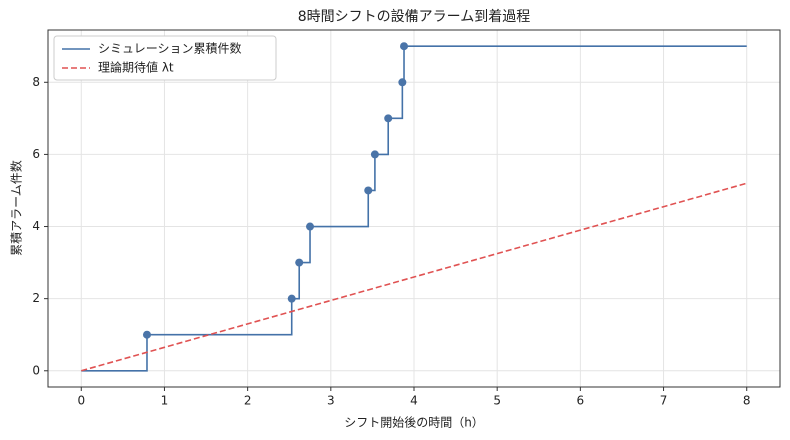 The height and width of the screenshot is (440, 790). I want to click on x-tick-label: 0, so click(81, 401).